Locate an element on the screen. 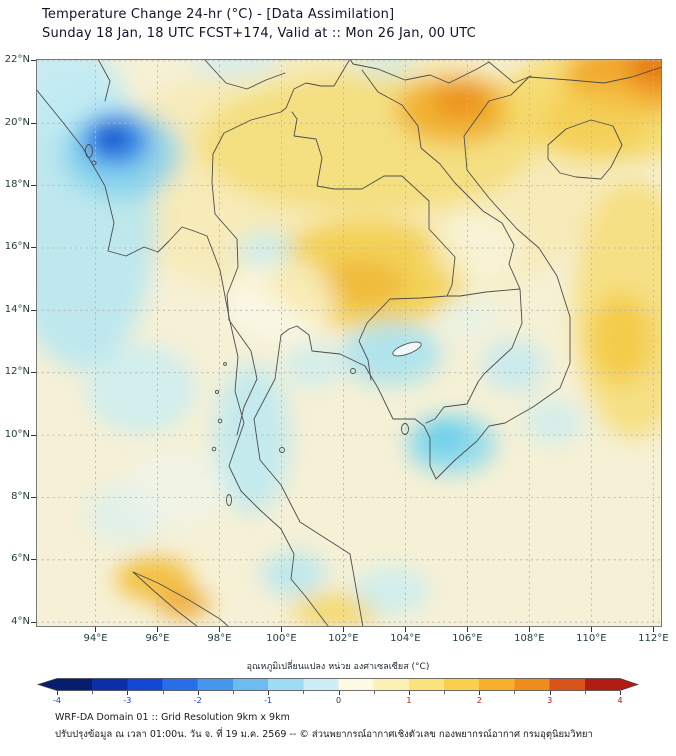  lon-tick-label: 100°E is located at coordinates (281, 638).